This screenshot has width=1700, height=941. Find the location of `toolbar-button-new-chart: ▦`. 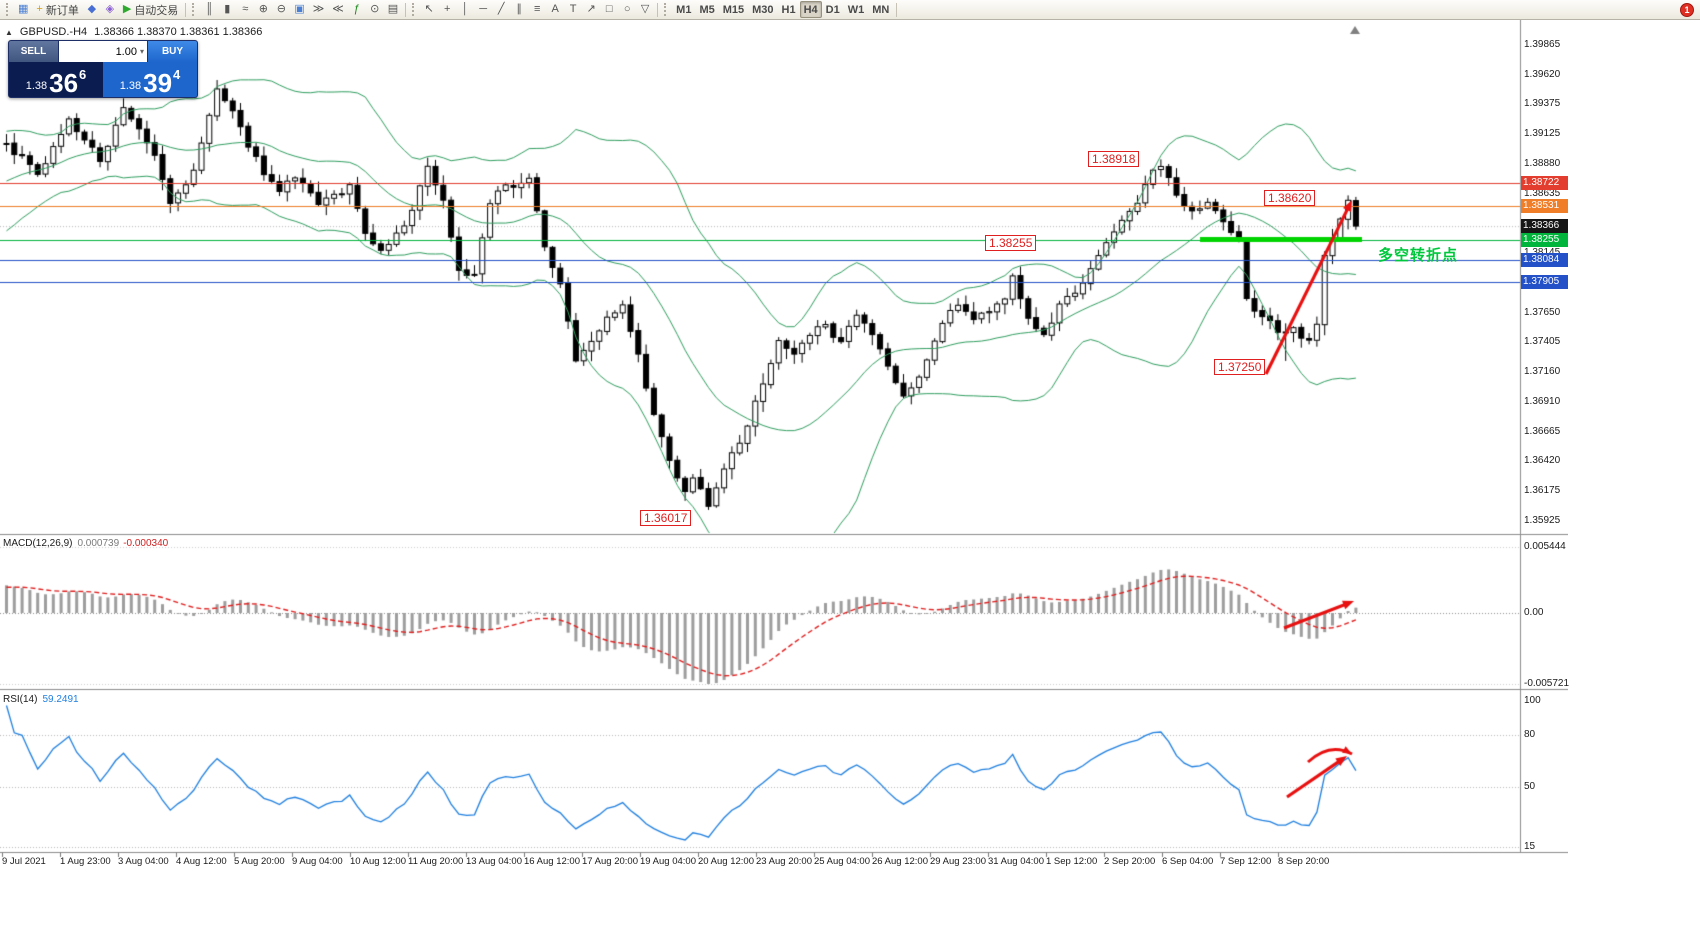

toolbar-button-new-chart: ▦ is located at coordinates (23, 9).